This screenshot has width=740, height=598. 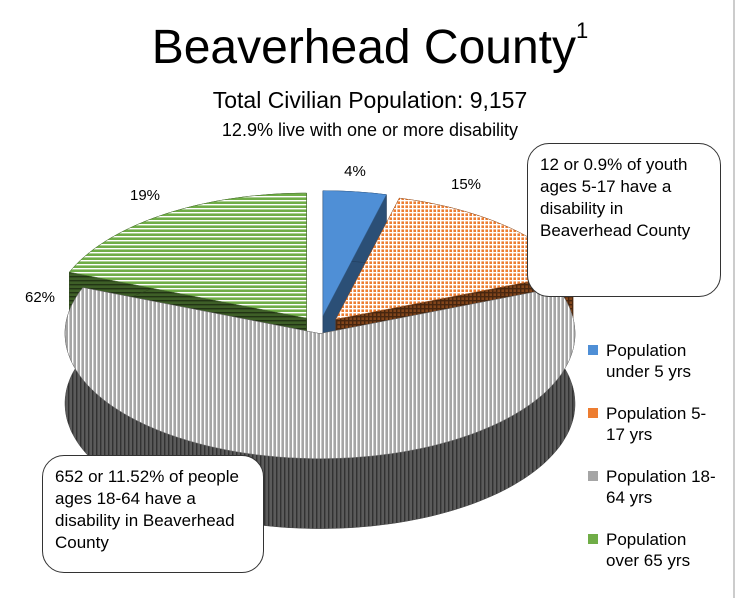 What do you see at coordinates (466, 184) in the screenshot?
I see `data-label: 15%` at bounding box center [466, 184].